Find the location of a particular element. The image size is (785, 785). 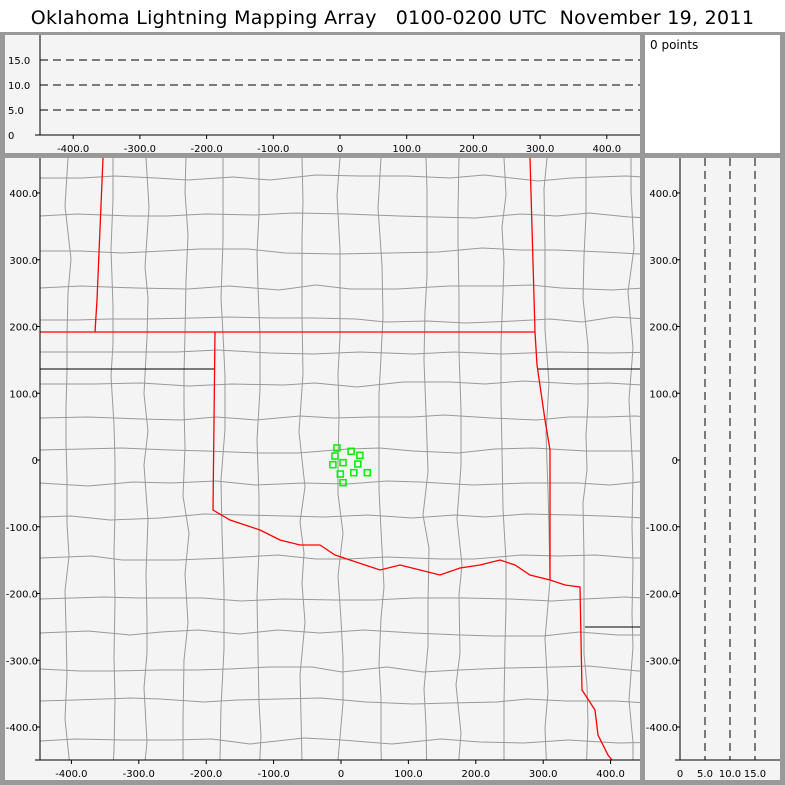

points-panel is located at coordinates (712, 94).